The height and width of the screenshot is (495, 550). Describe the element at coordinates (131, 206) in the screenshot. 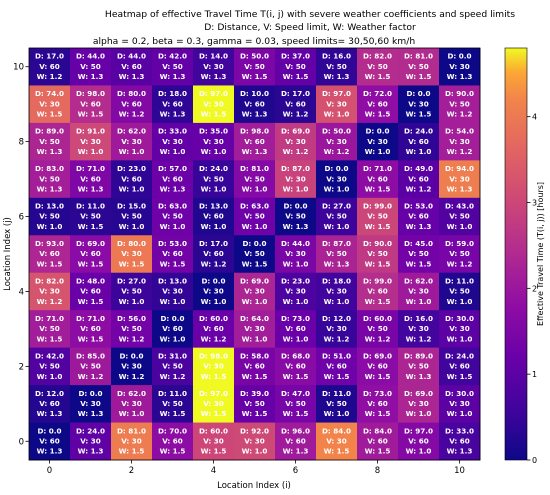

I see `cell-label: D: 15.0` at that location.